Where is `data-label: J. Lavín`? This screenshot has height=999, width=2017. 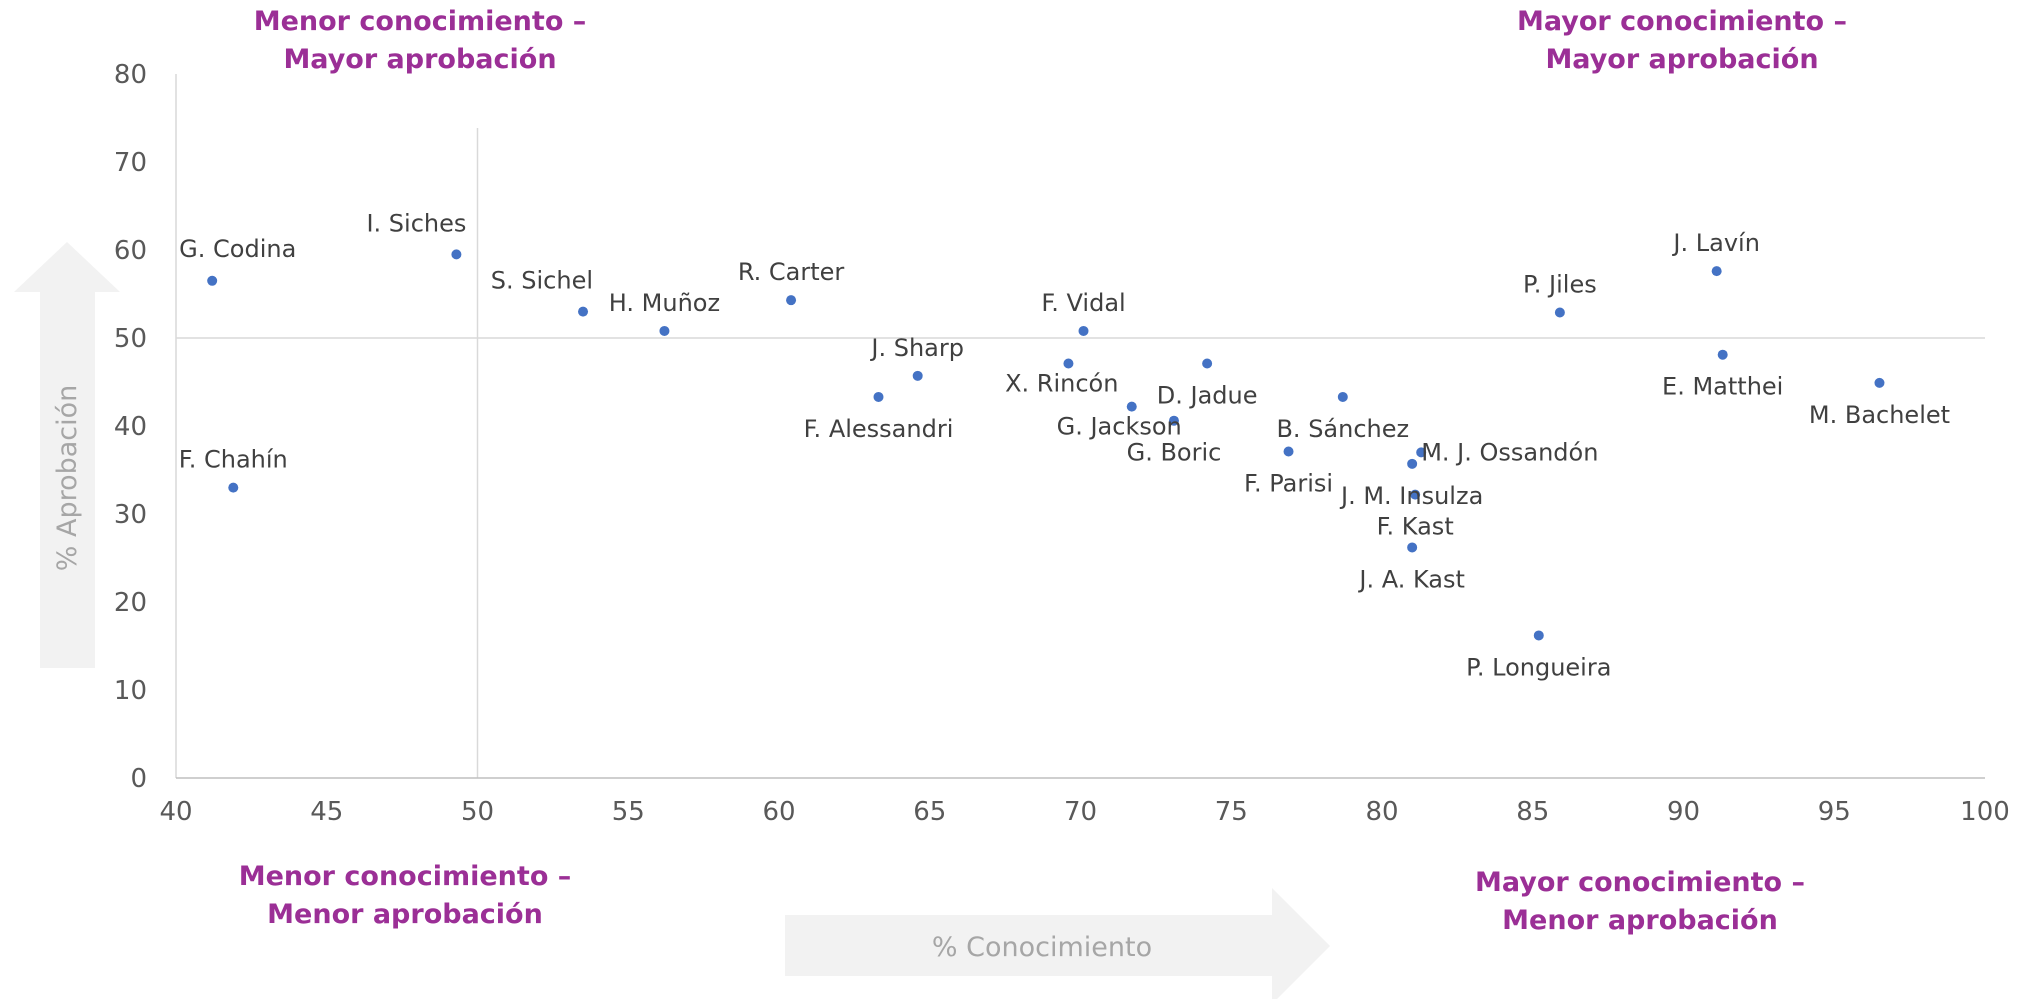 data-label: J. Lavín is located at coordinates (1715, 243).